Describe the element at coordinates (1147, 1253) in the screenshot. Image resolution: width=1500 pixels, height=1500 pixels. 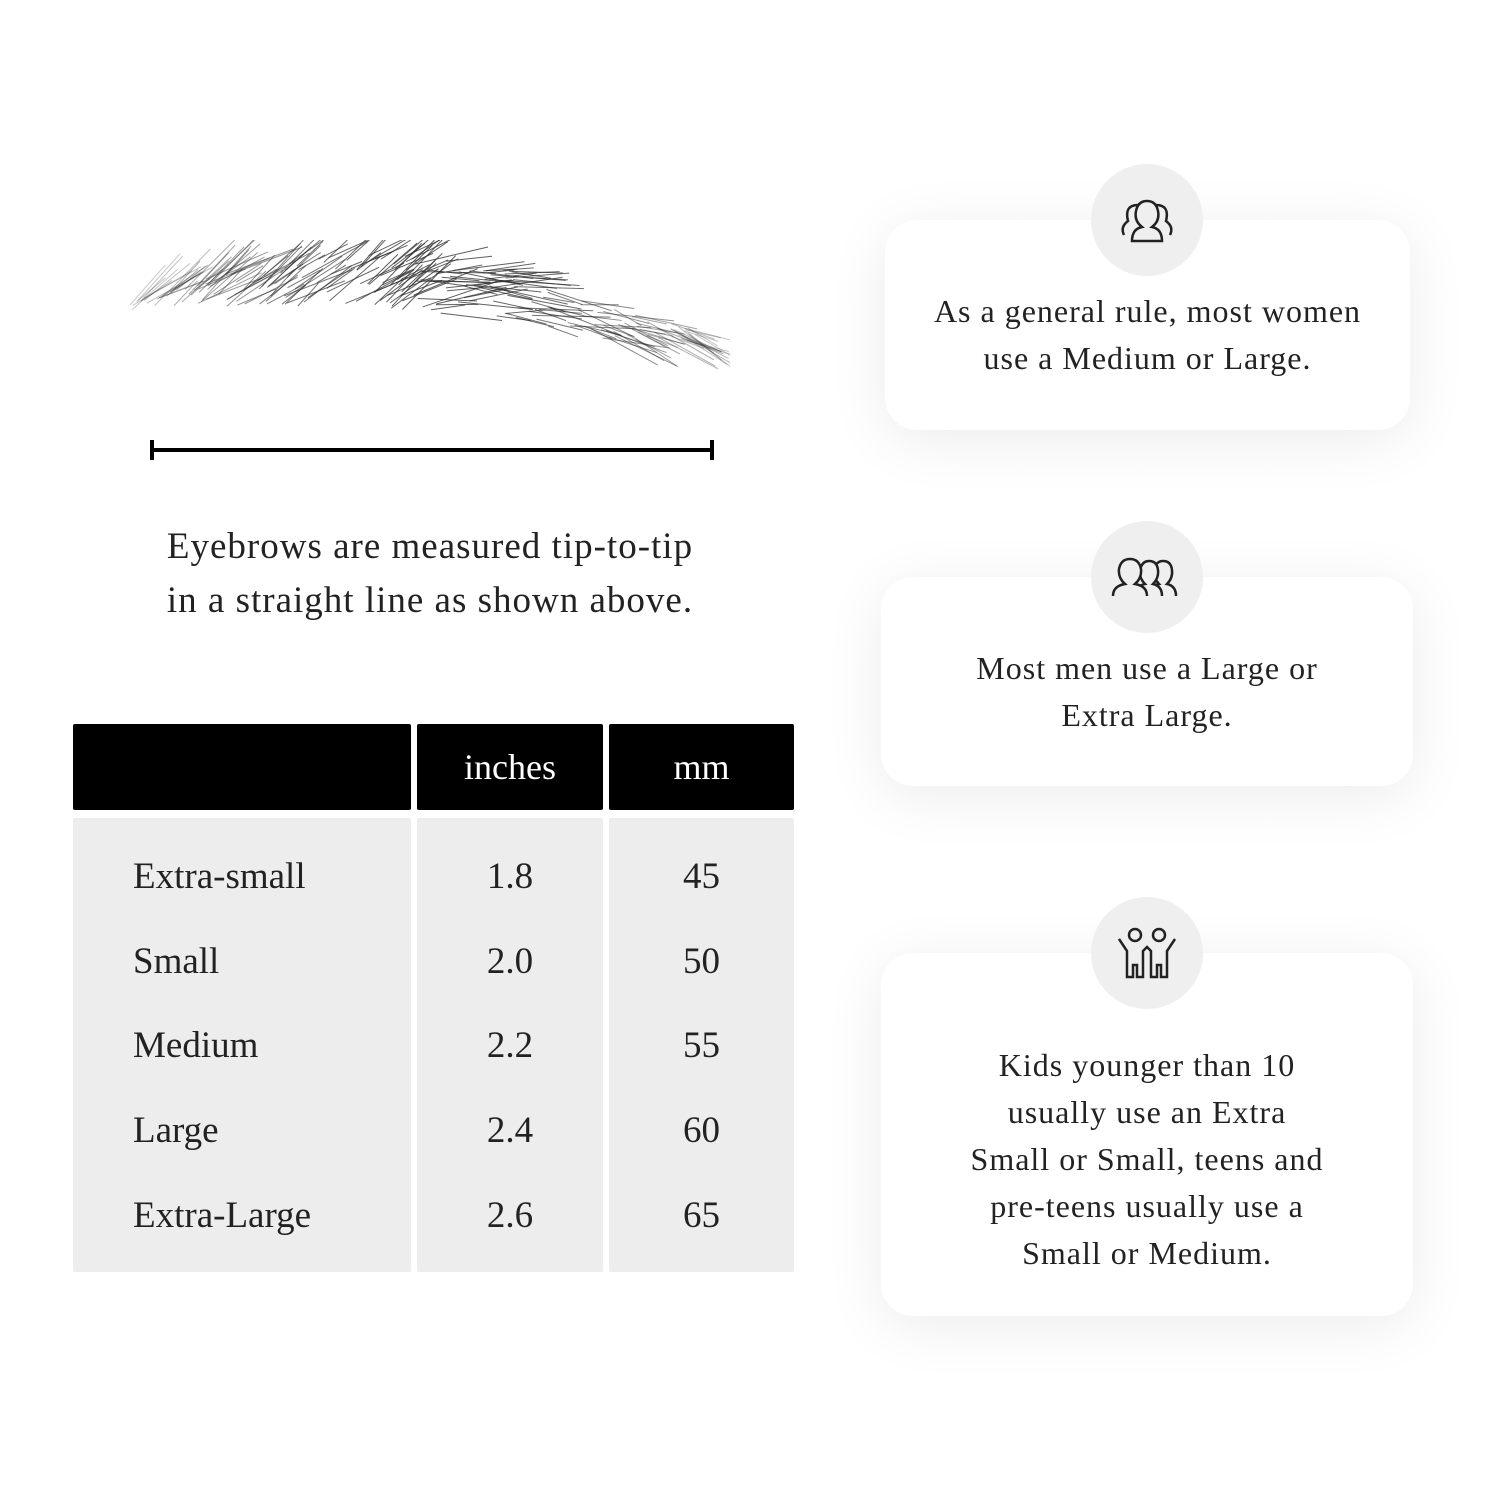
I see `card-text: Small or Medium.` at that location.